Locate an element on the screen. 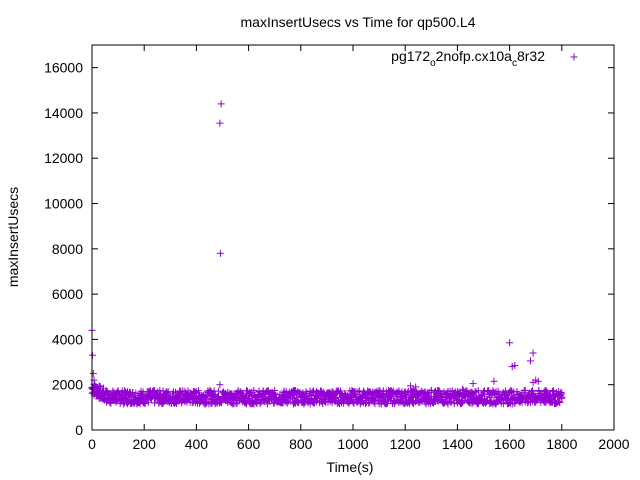  y-tick-label: 2000 is located at coordinates (67, 385).